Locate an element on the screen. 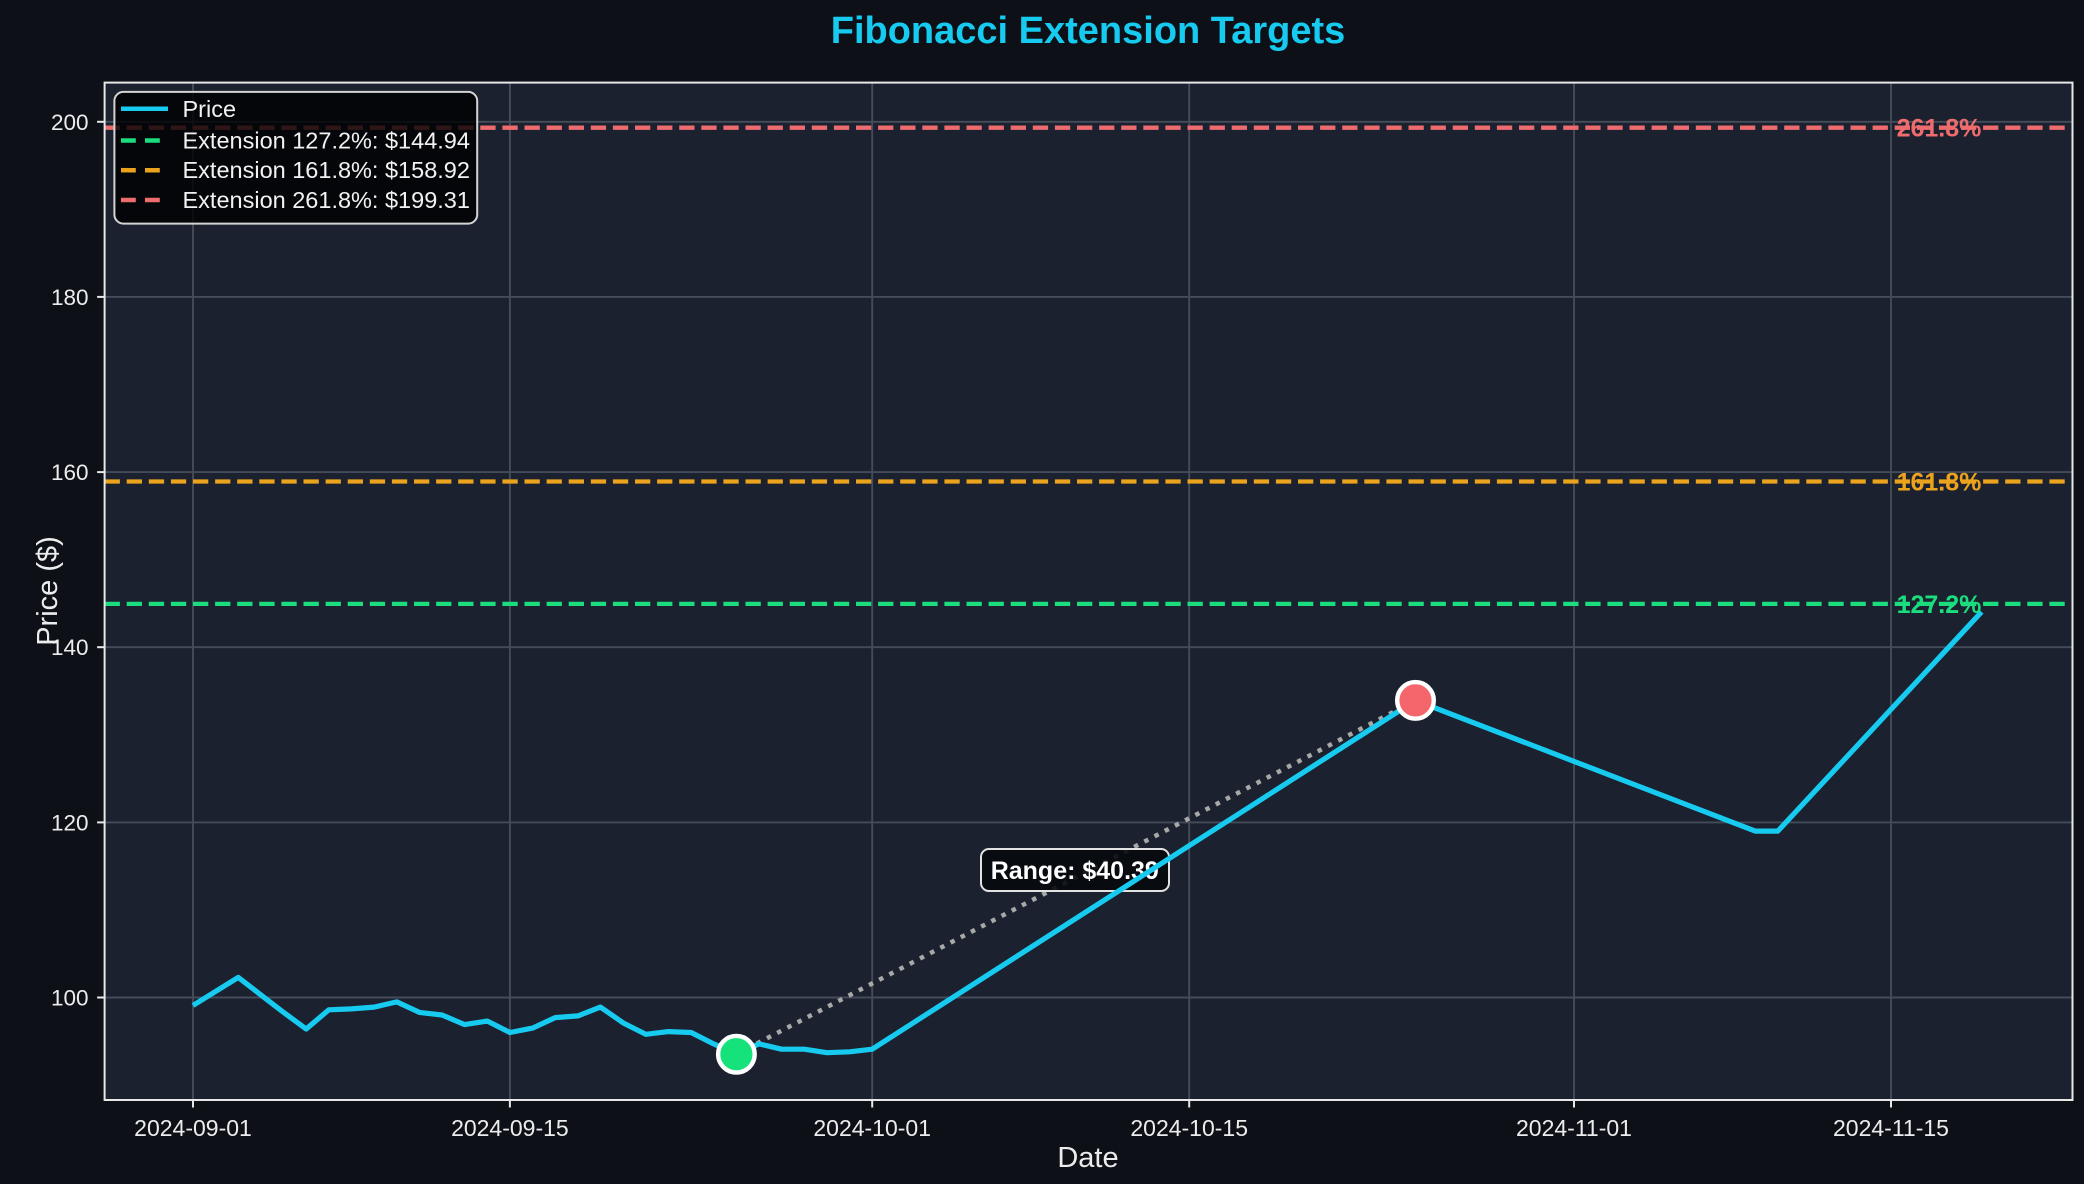 The image size is (2084, 1184). svg-text: 2024-09-15 is located at coordinates (510, 1128).